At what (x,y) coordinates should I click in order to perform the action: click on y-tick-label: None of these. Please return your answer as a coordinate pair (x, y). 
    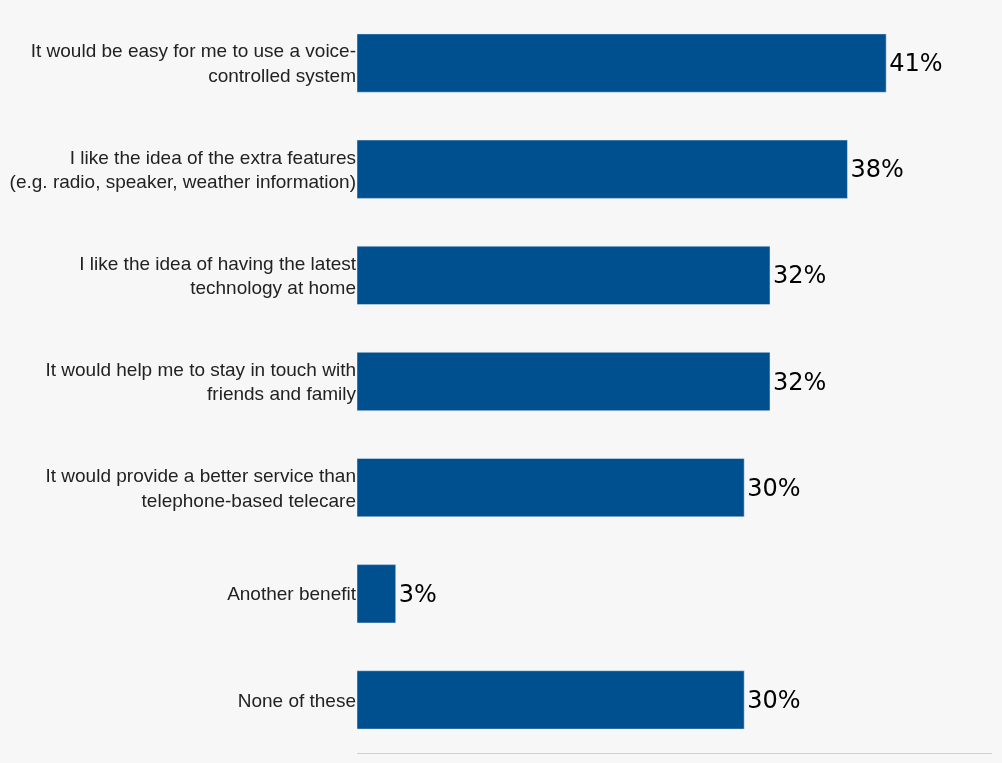
    Looking at the image, I should click on (296, 700).